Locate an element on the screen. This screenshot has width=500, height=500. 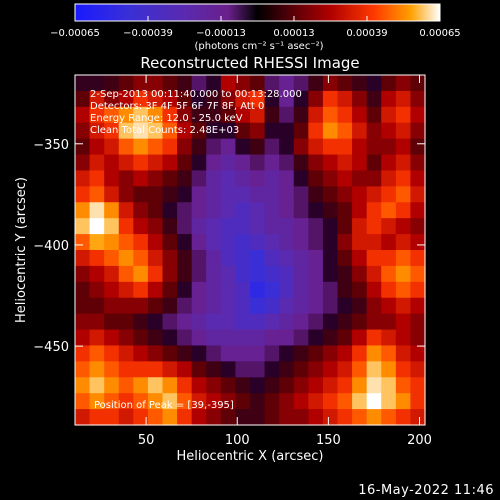
colorbar-tick-label: 0.00039 is located at coordinates (366, 33).